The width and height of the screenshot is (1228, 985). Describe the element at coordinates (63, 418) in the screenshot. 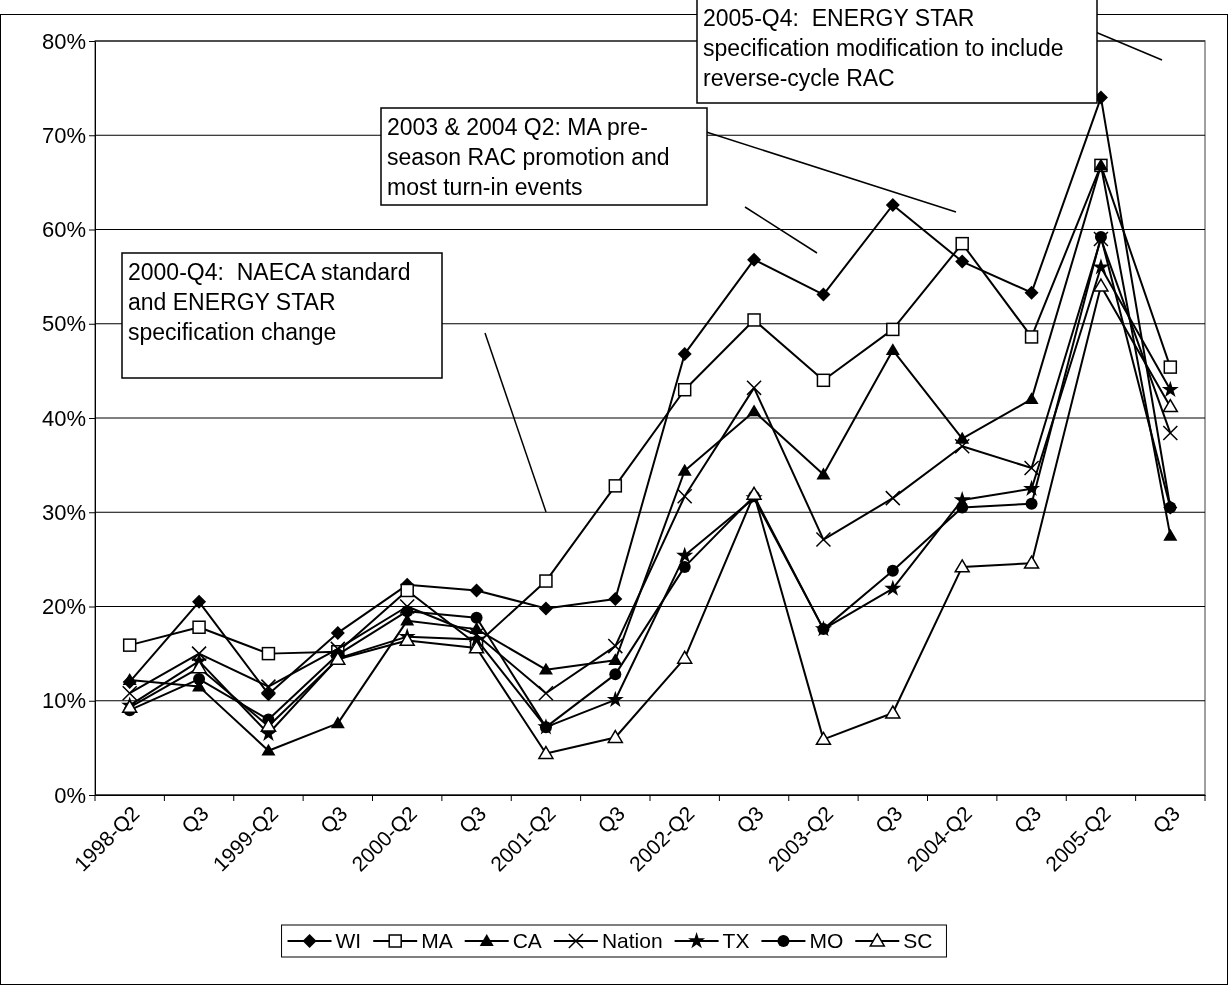

I see `y-tick-label: 40%` at that location.